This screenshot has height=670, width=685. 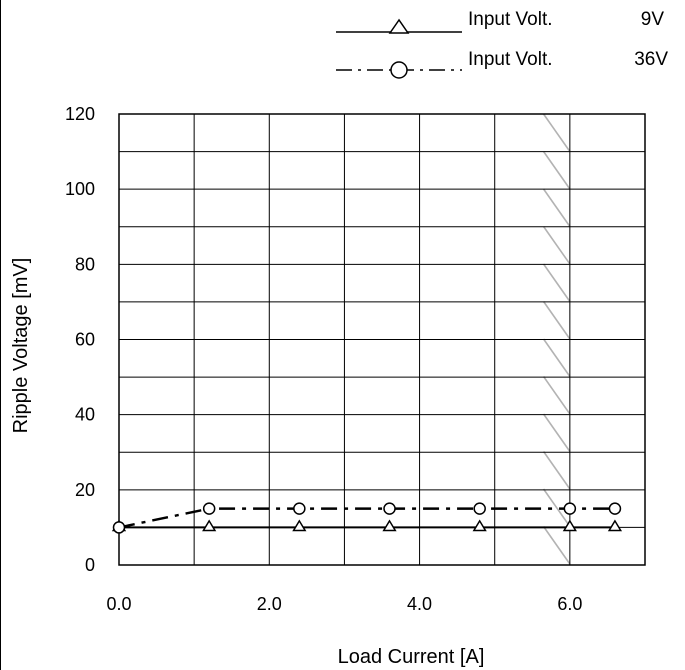 I want to click on y-tick-label: 60, so click(x=85, y=340).